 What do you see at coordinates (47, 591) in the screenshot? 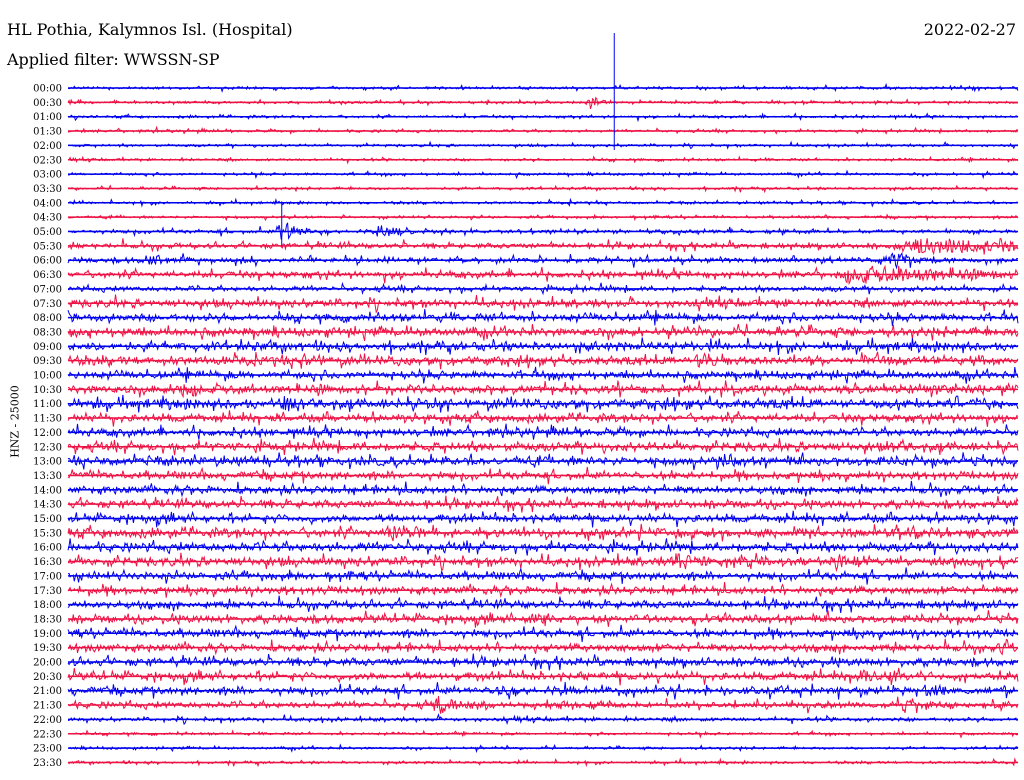
I see `row-time-label: 17:30` at bounding box center [47, 591].